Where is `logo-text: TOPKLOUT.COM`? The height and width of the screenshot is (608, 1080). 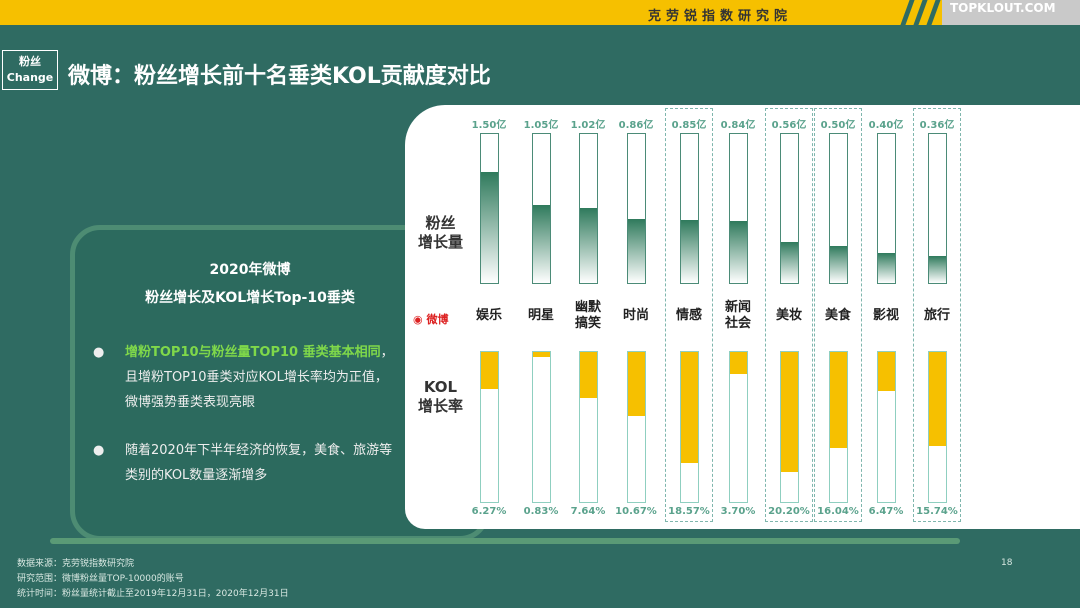
logo-text: TOPKLOUT.COM is located at coordinates (1003, 8).